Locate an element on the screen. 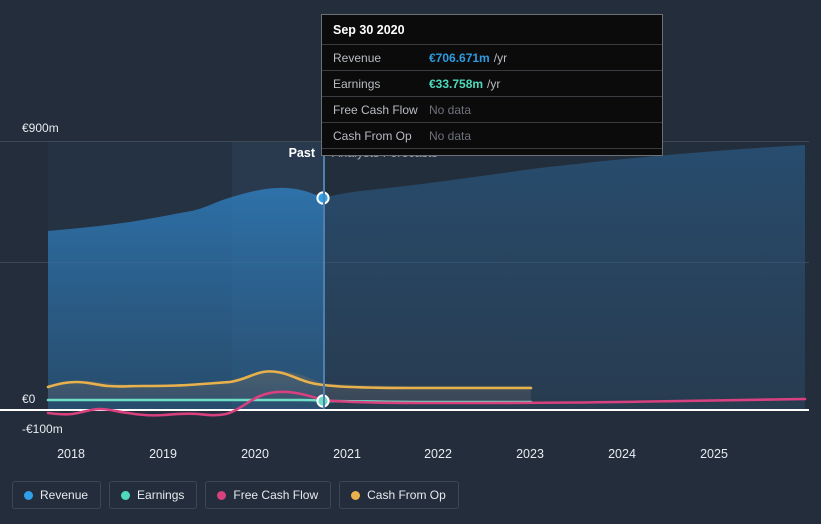 Image resolution: width=821 pixels, height=524 pixels. free-cash-flow-line is located at coordinates (426, 403).